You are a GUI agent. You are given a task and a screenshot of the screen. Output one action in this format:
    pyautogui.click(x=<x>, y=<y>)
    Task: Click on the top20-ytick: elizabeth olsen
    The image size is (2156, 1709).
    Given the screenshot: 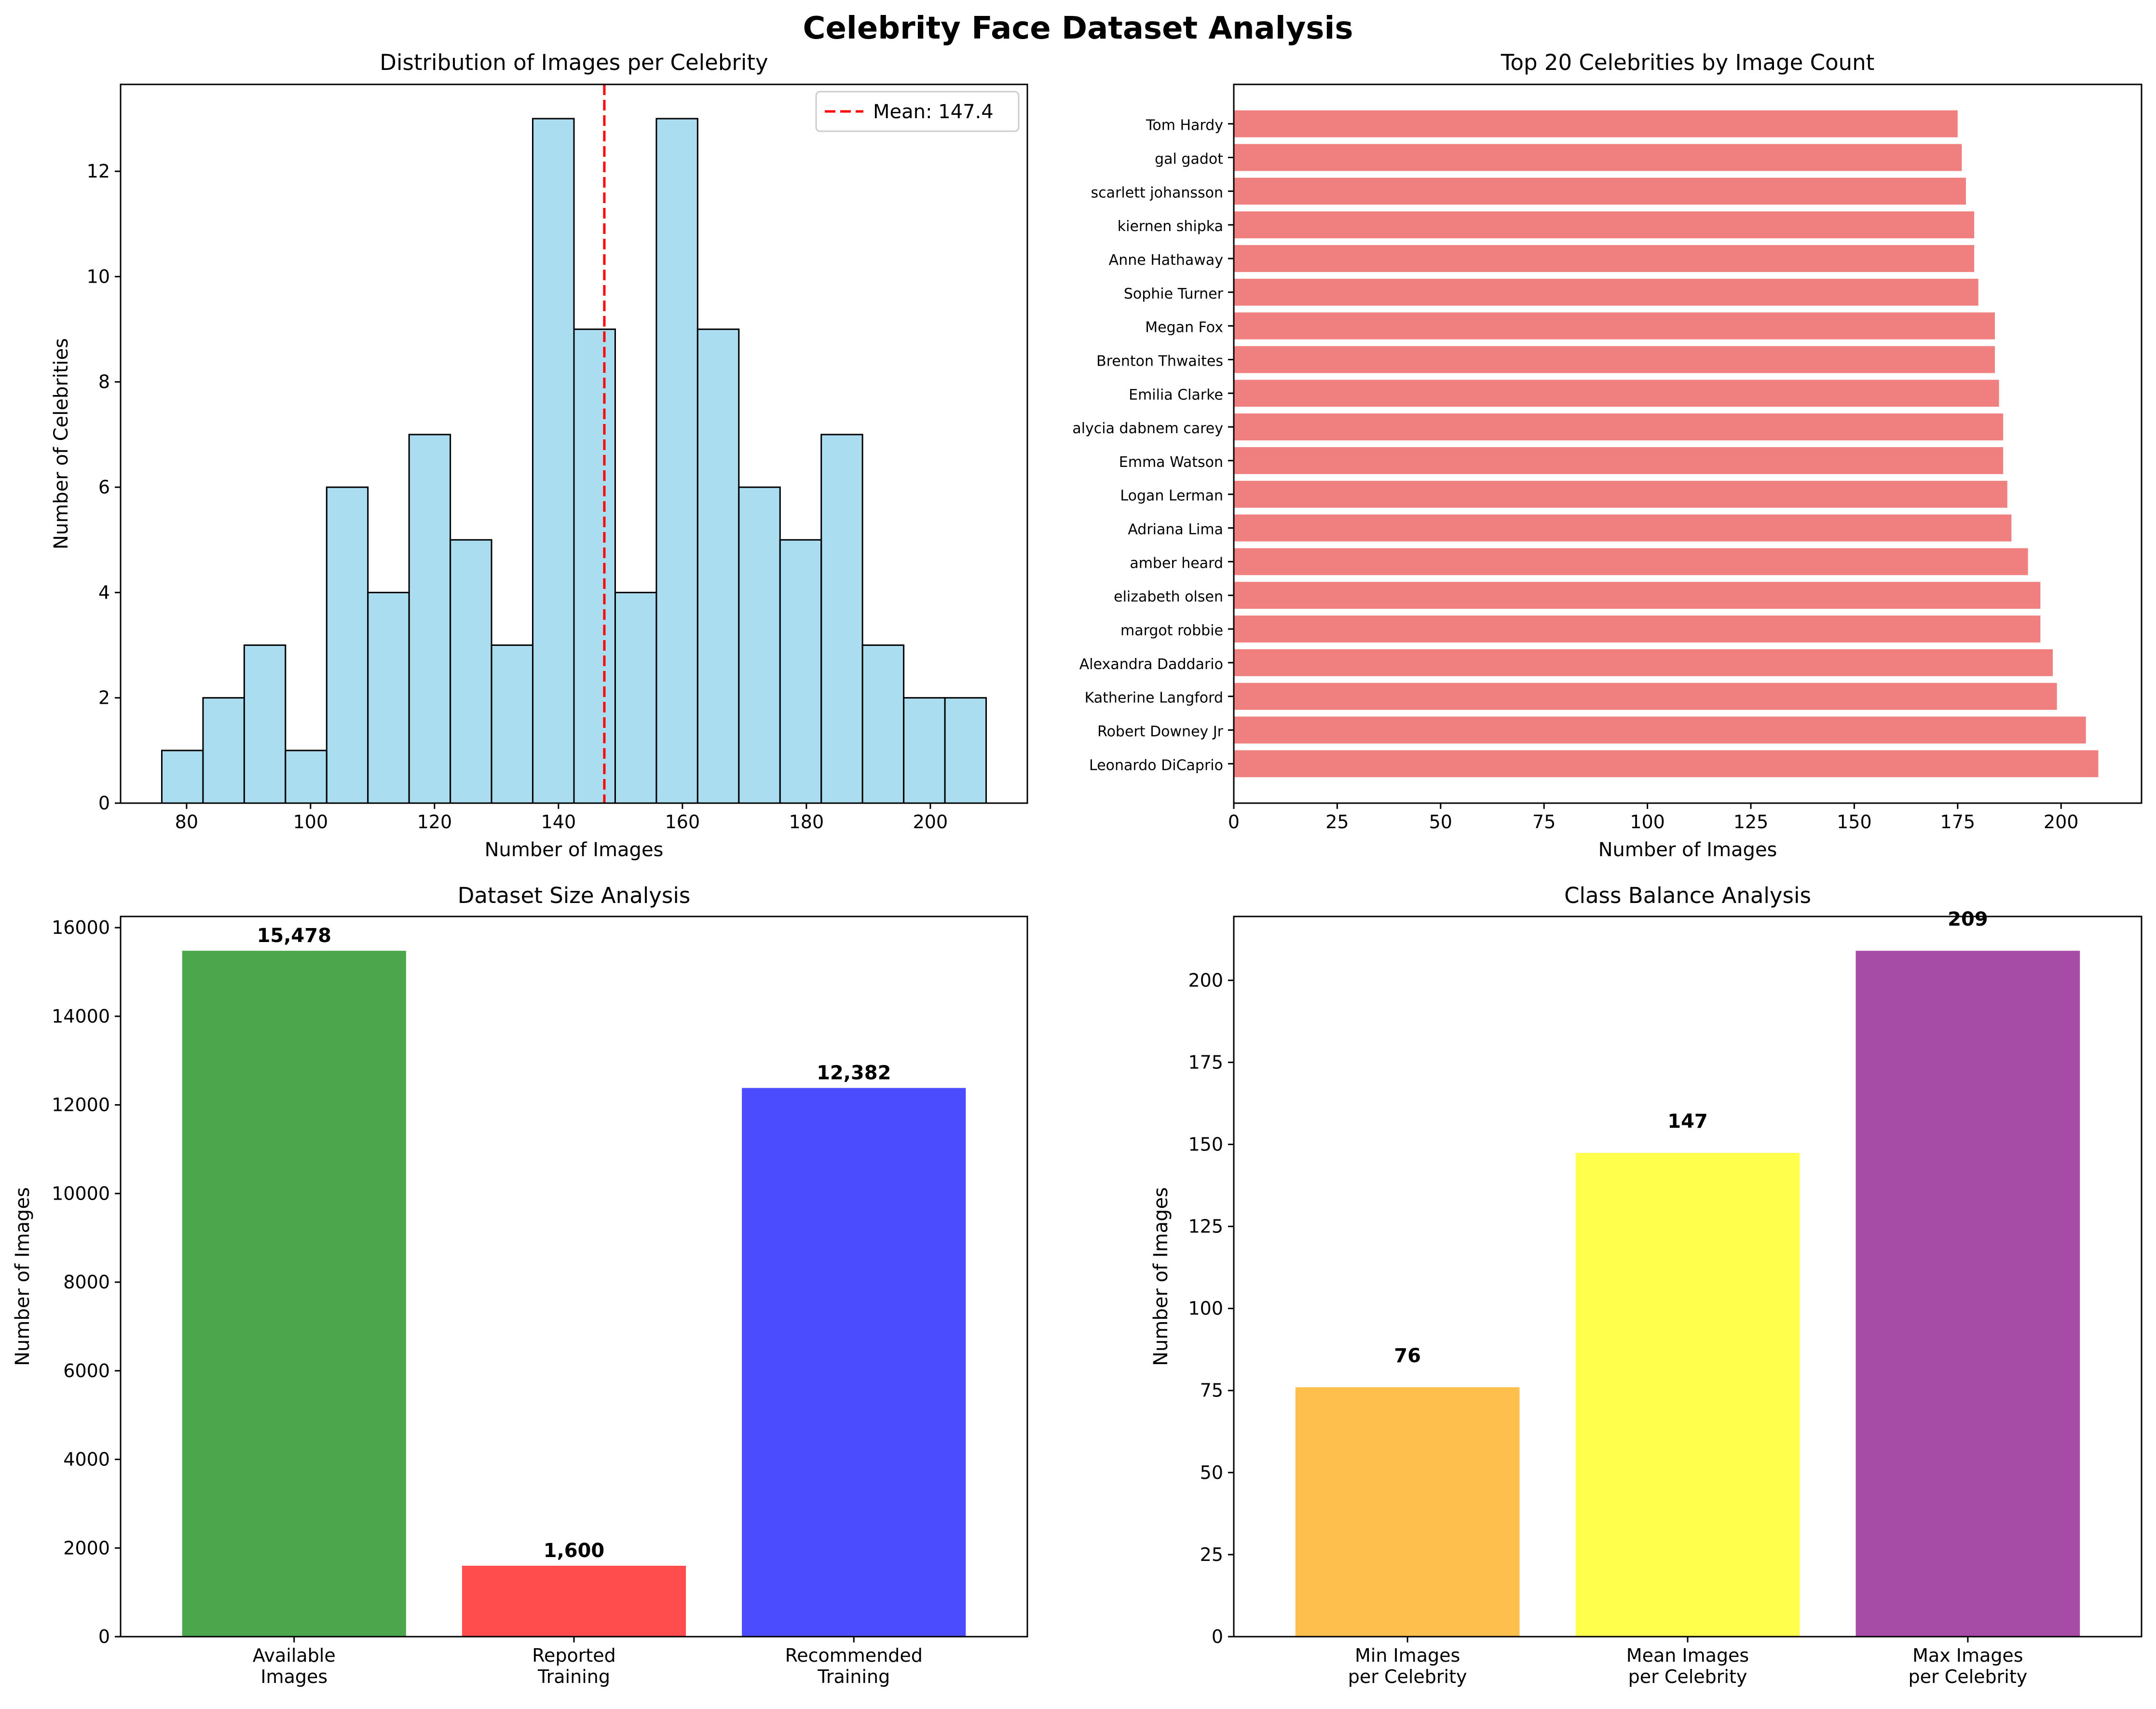 What is the action you would take?
    pyautogui.click(x=1168, y=596)
    